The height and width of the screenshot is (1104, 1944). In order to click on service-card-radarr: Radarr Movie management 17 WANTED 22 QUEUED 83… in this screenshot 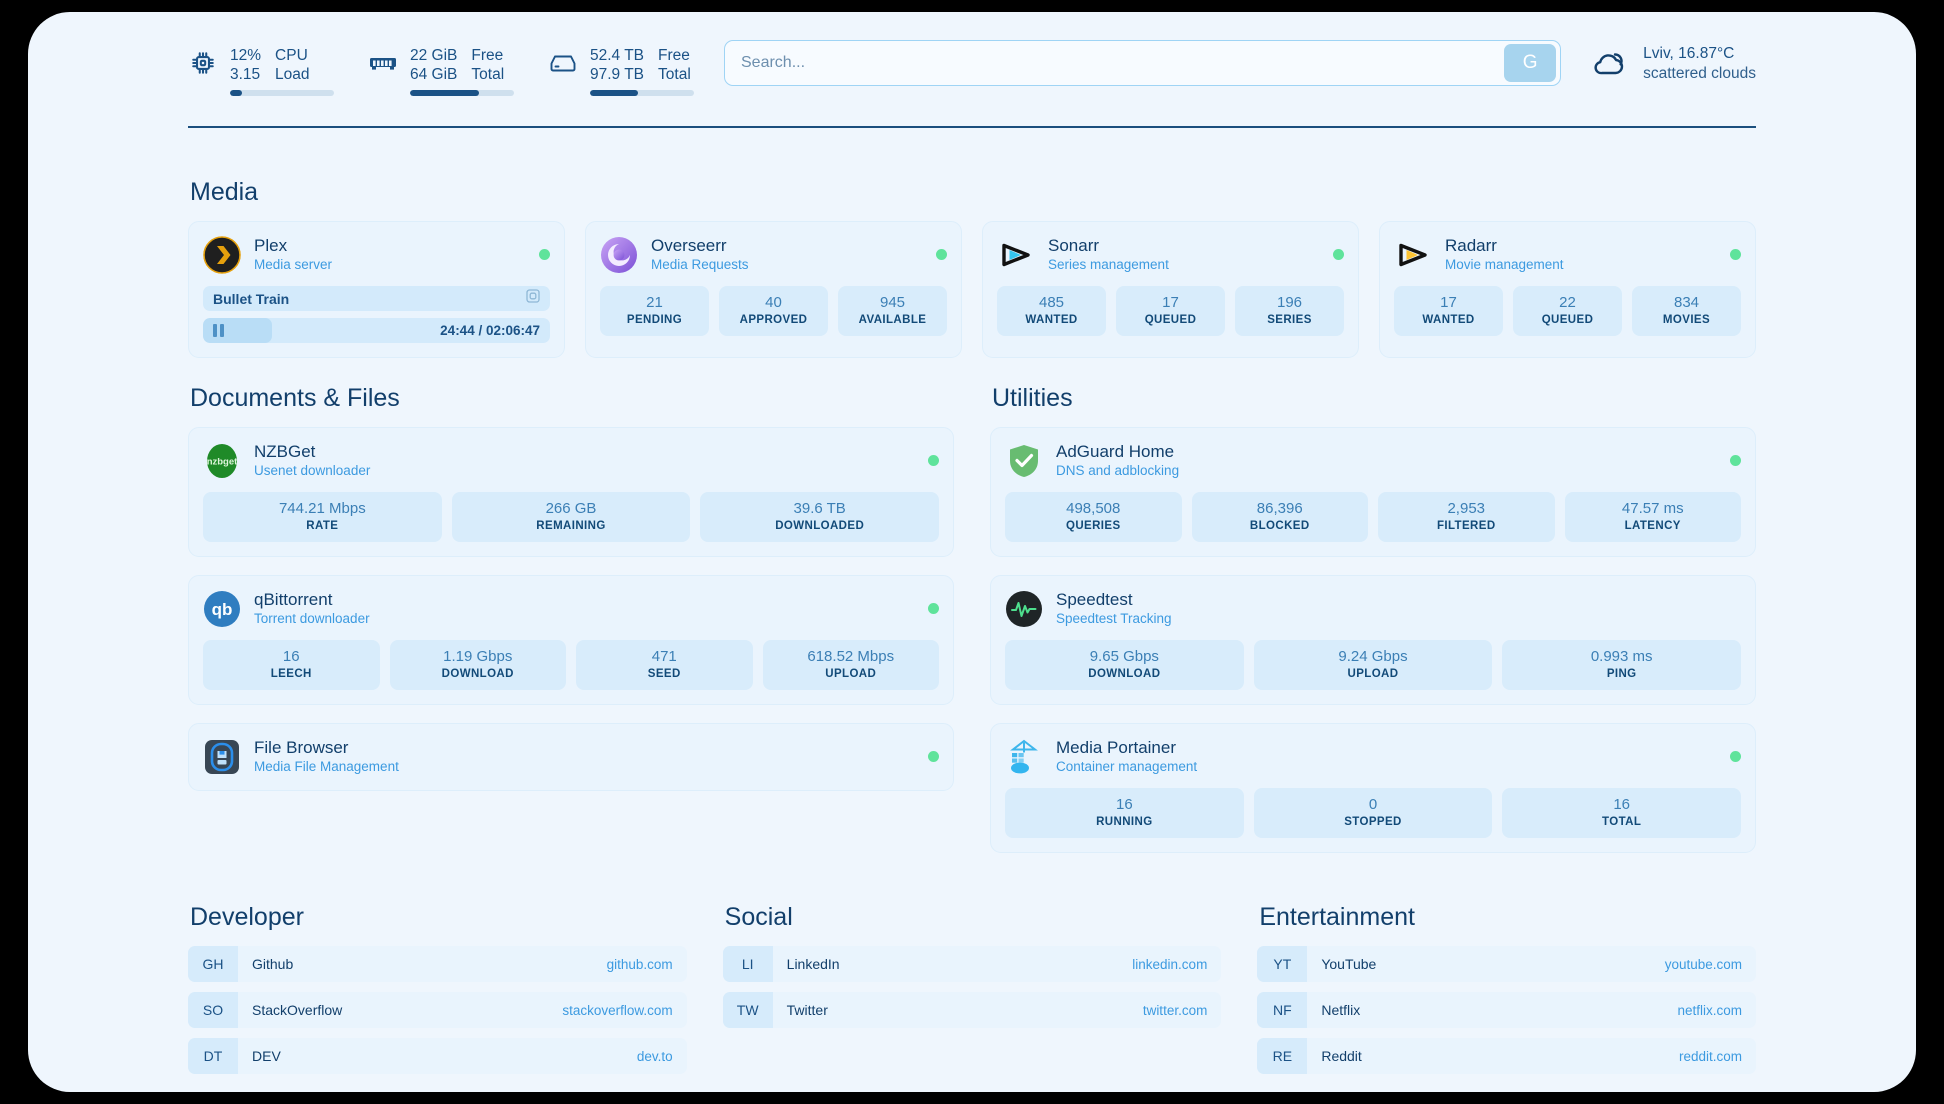, I will do `click(1567, 289)`.